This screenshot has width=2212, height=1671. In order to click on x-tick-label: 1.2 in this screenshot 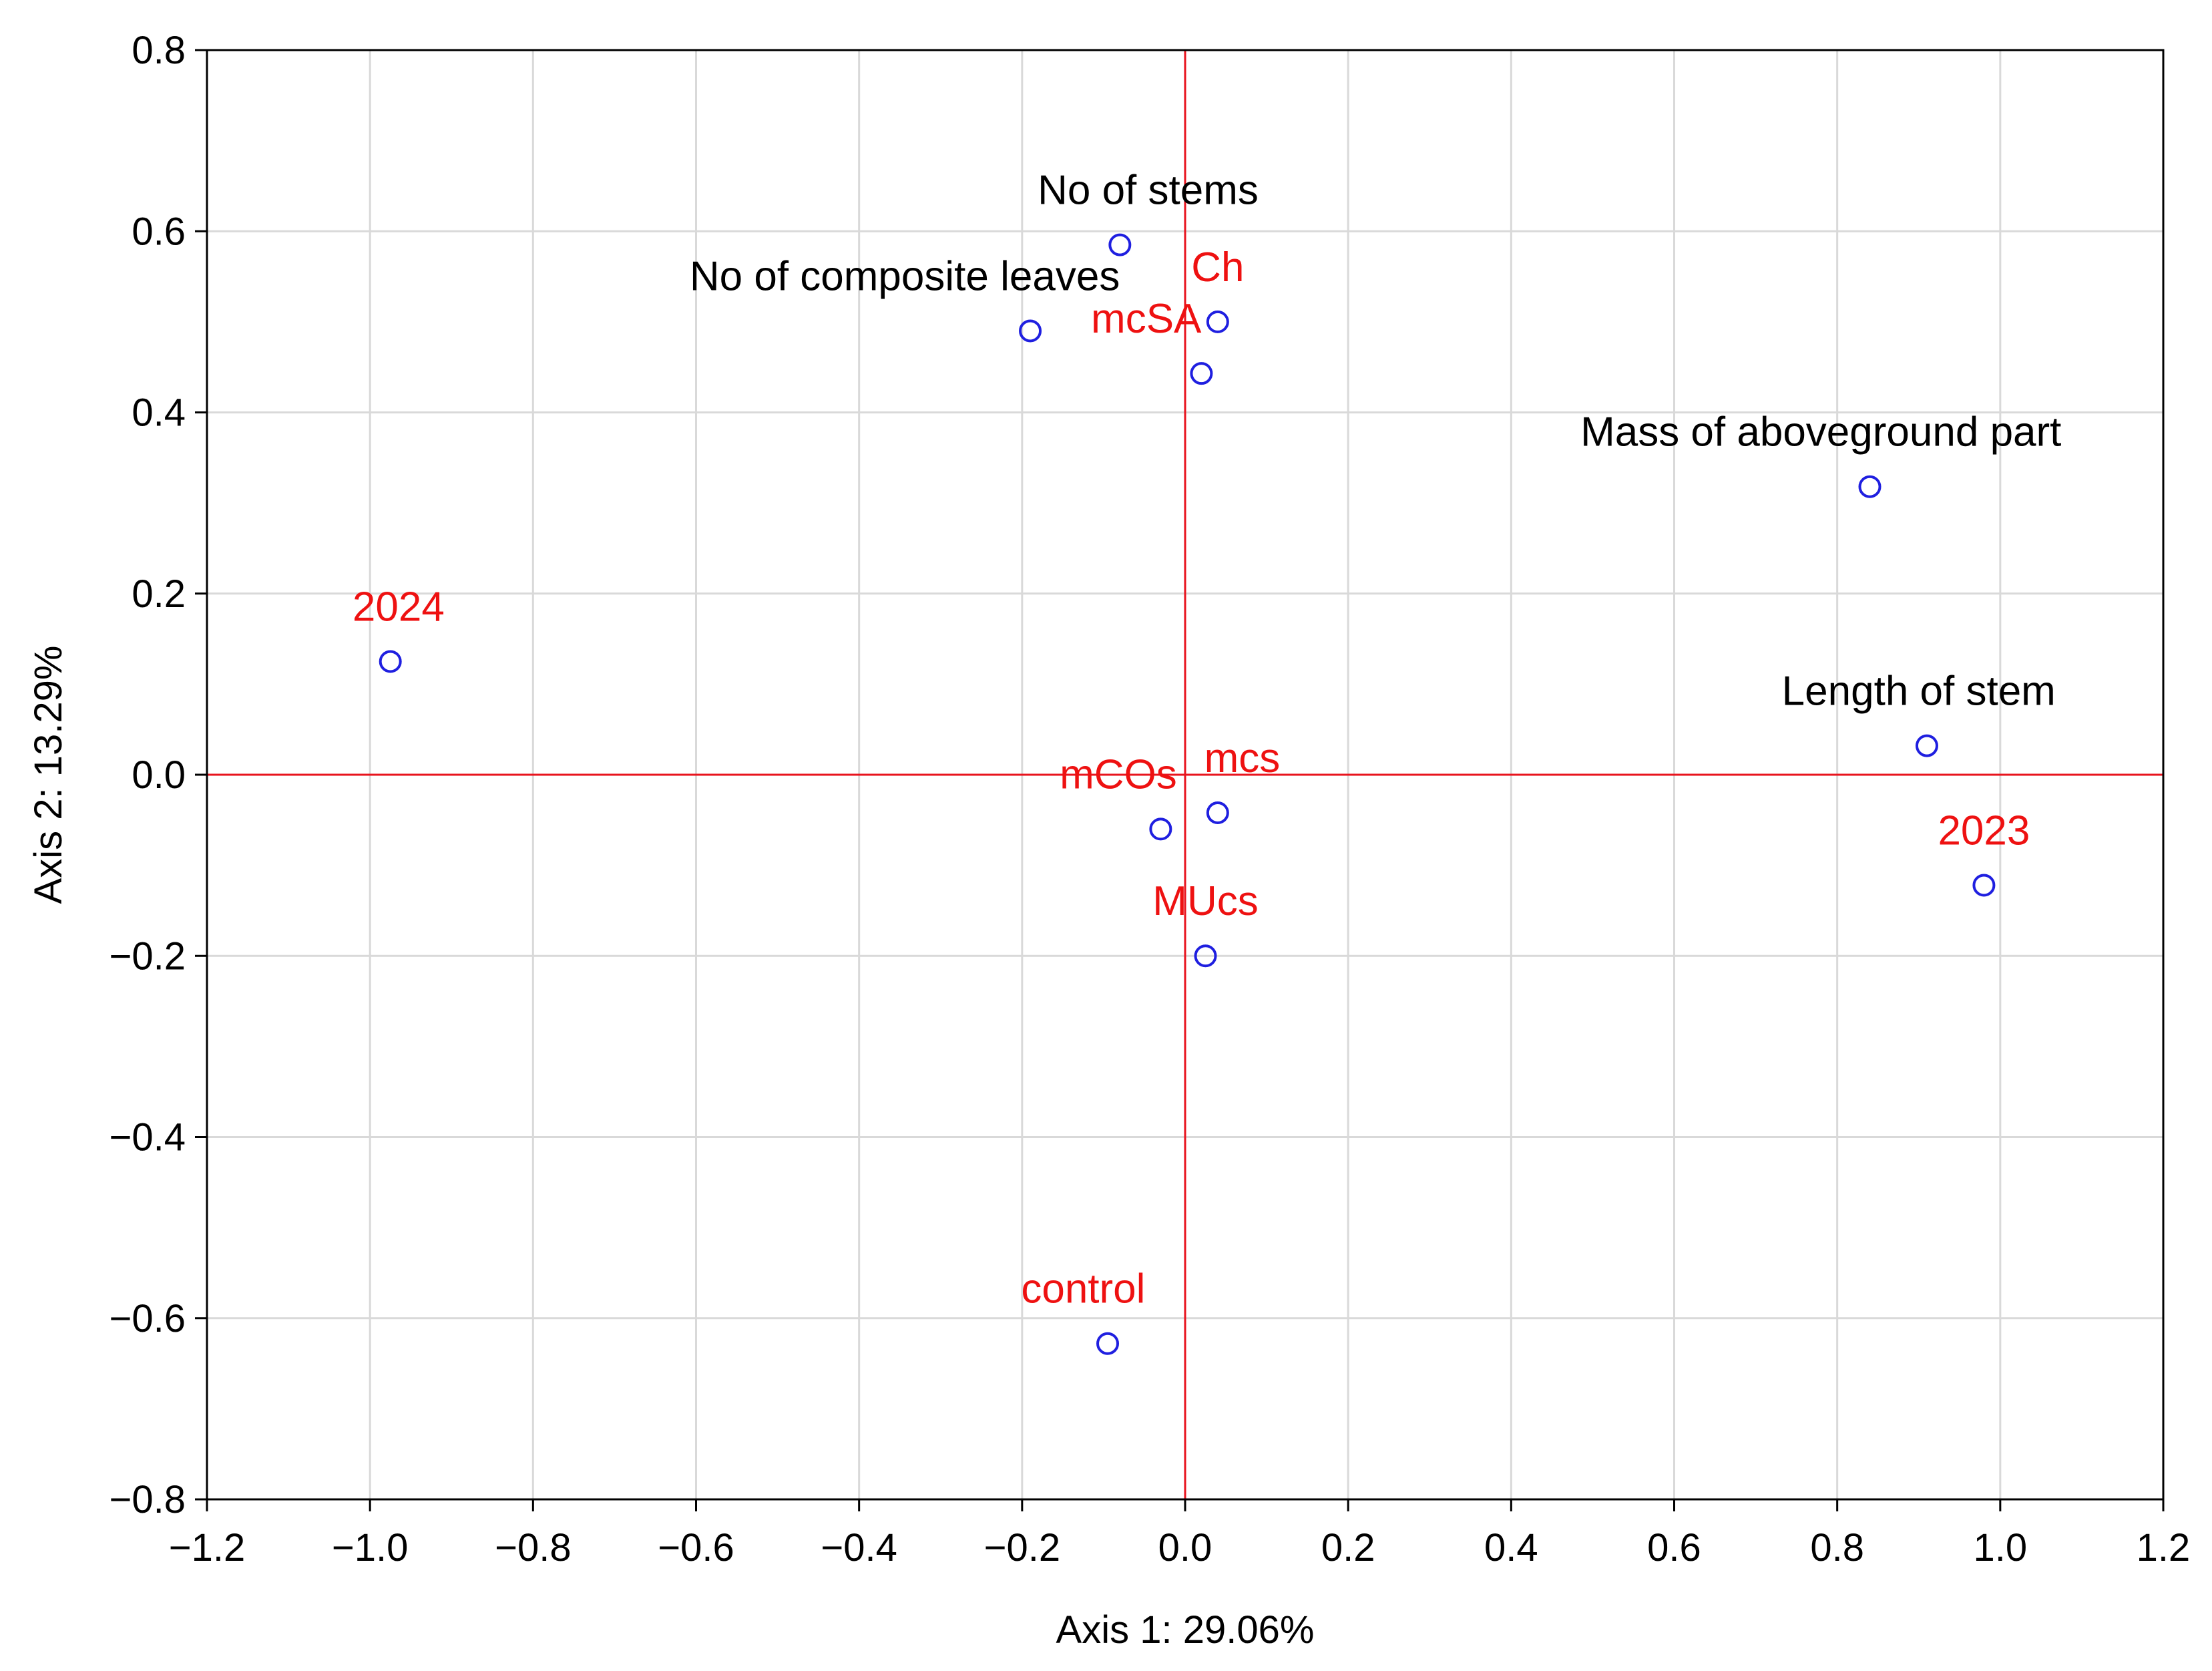, I will do `click(2164, 1547)`.